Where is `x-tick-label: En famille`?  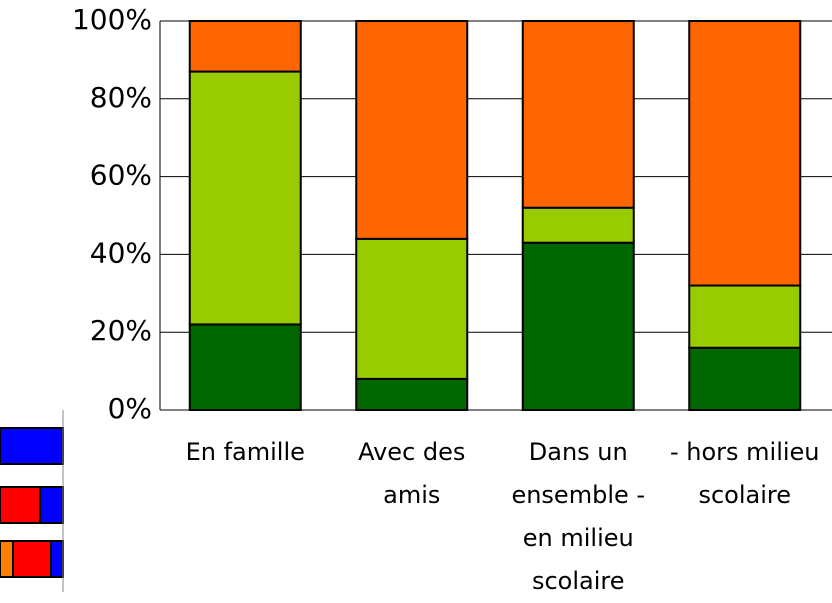
x-tick-label: En famille is located at coordinates (245, 452).